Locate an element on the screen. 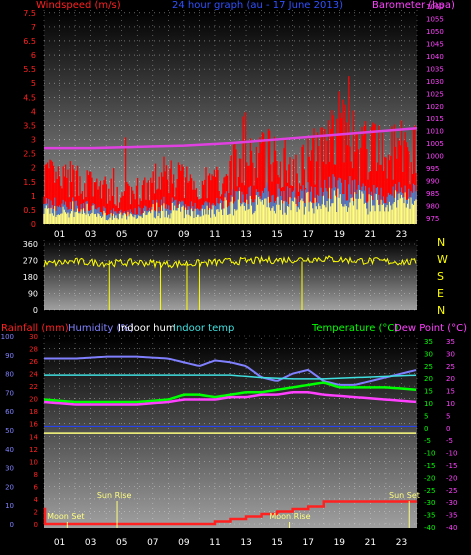  barometer-tick-label: 1035 is located at coordinates (435, 69).